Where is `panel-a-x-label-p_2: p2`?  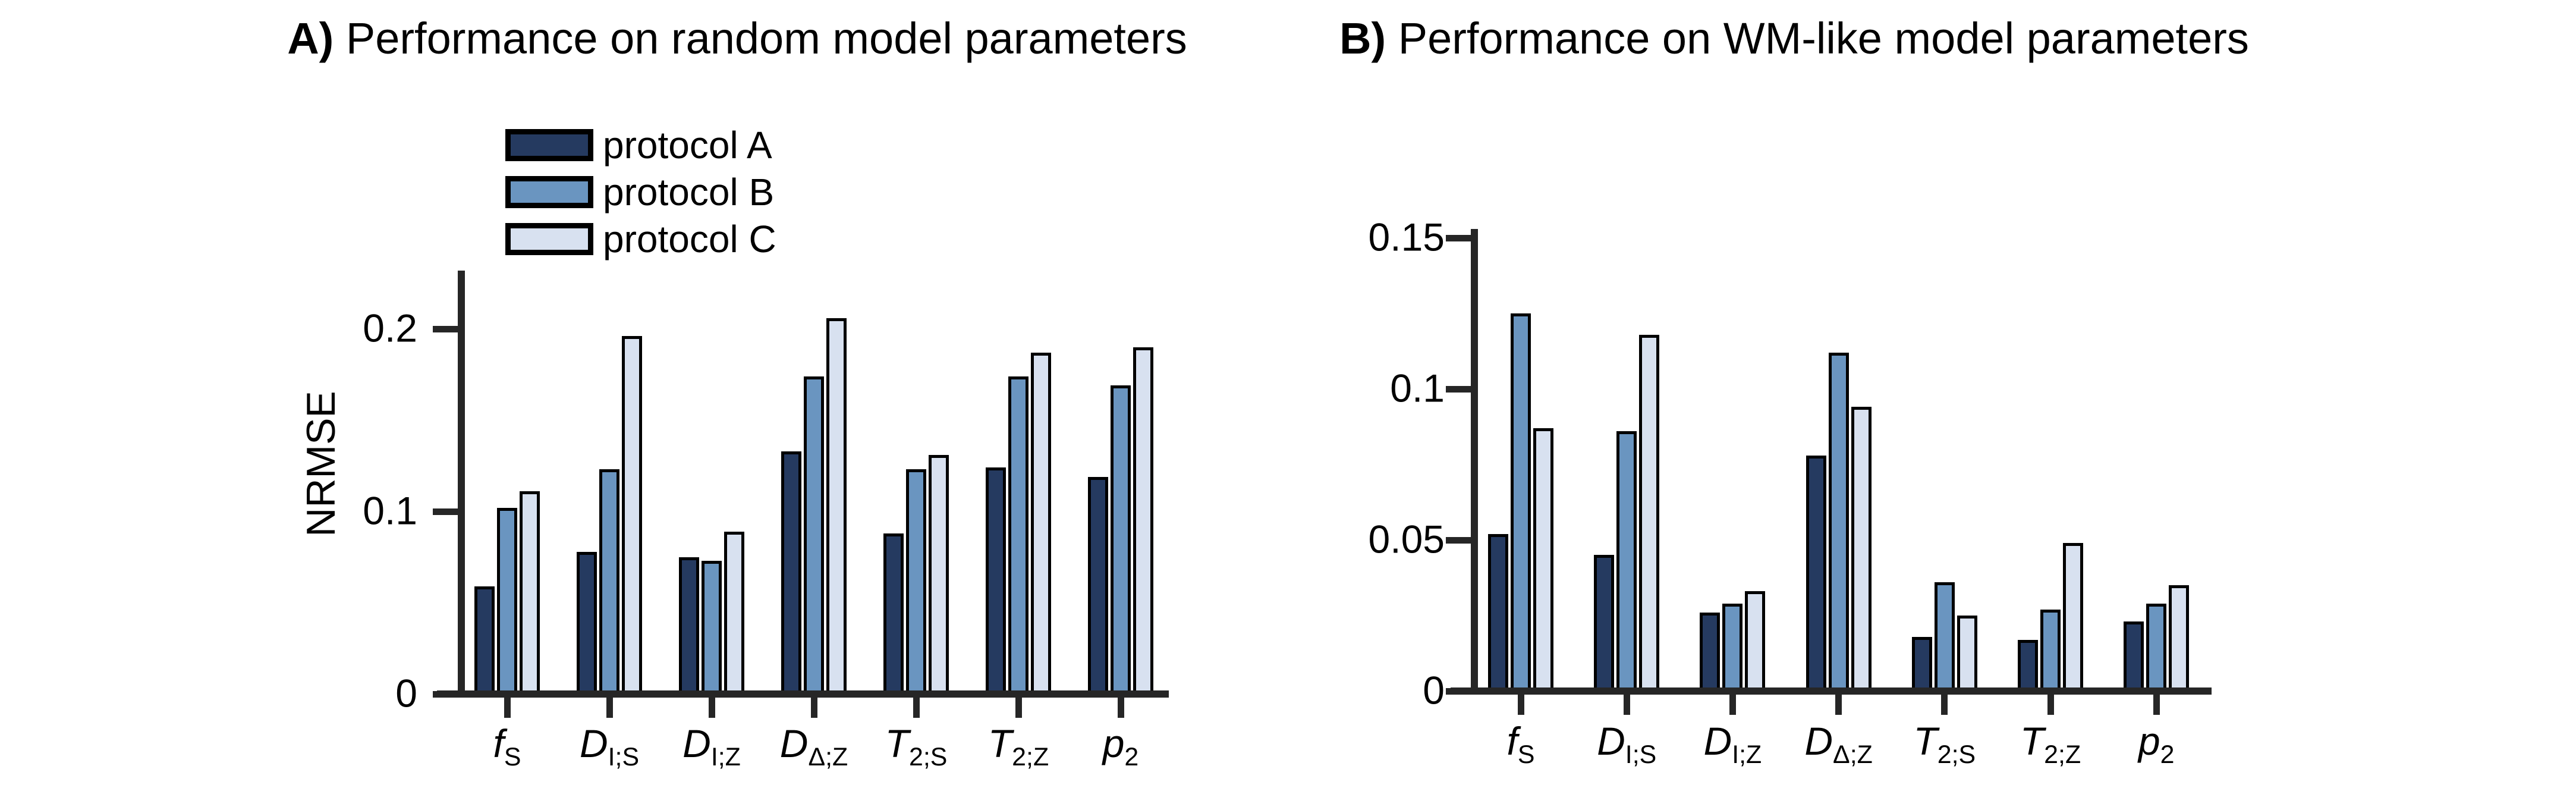 panel-a-x-label-p_2: p2 is located at coordinates (1120, 747).